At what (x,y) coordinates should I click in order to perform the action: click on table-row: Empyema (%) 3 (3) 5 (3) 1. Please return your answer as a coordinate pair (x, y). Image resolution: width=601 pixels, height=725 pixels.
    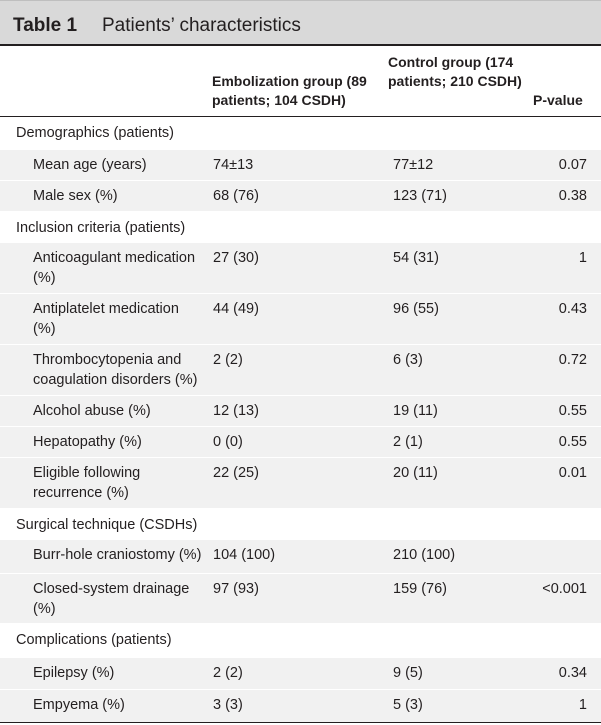
    Looking at the image, I should click on (300, 706).